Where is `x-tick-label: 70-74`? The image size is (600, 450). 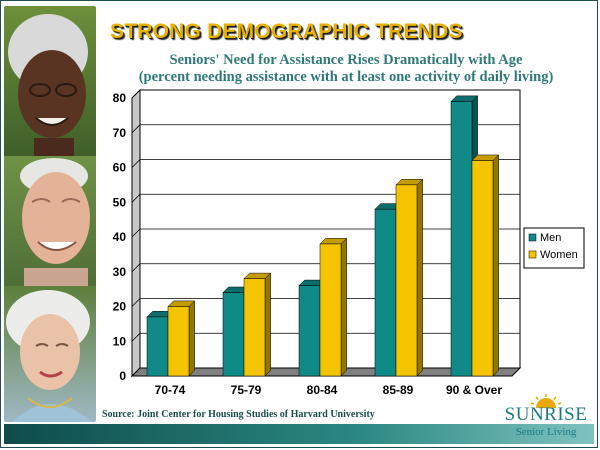
x-tick-label: 70-74 is located at coordinates (170, 390).